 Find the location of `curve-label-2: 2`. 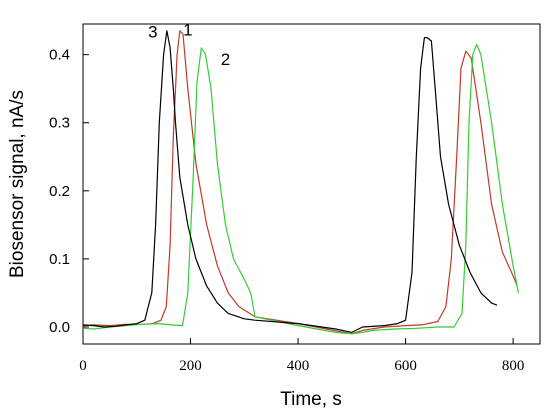

curve-label-2: 2 is located at coordinates (225, 59).